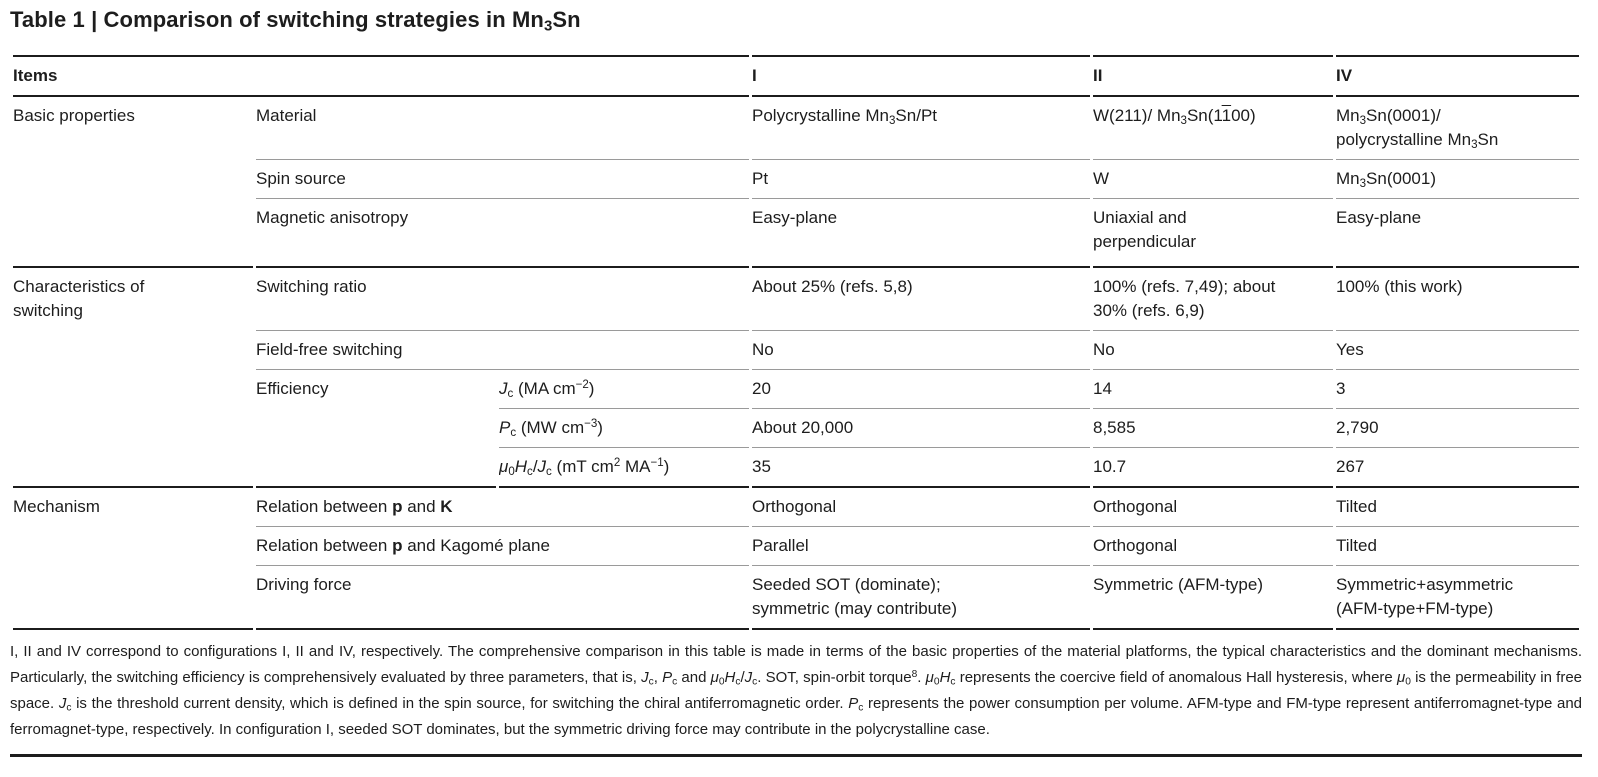  I want to click on value-cell: Yes, so click(1457, 350).